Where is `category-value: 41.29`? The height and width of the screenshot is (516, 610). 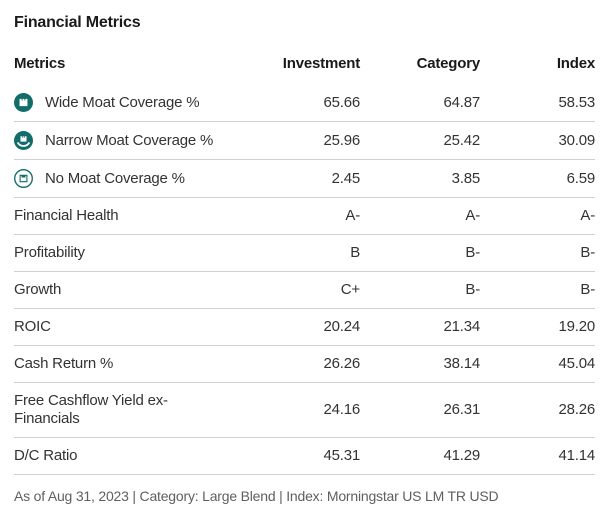
category-value: 41.29 is located at coordinates (420, 456).